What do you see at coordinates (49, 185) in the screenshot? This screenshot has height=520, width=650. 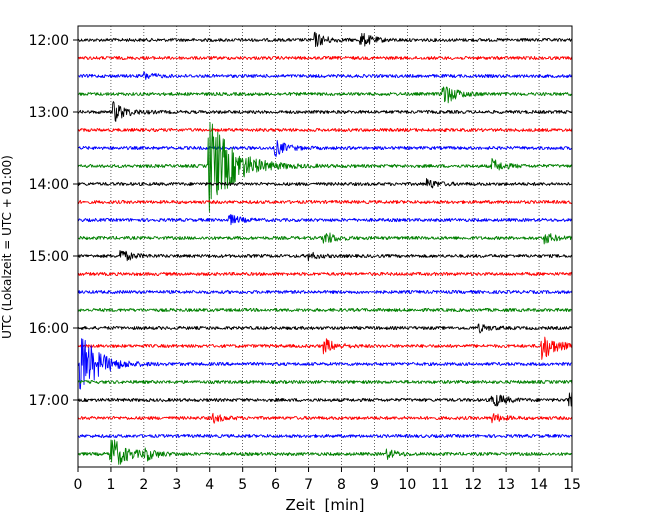 I see `y-tick-label: 14:00` at bounding box center [49, 185].